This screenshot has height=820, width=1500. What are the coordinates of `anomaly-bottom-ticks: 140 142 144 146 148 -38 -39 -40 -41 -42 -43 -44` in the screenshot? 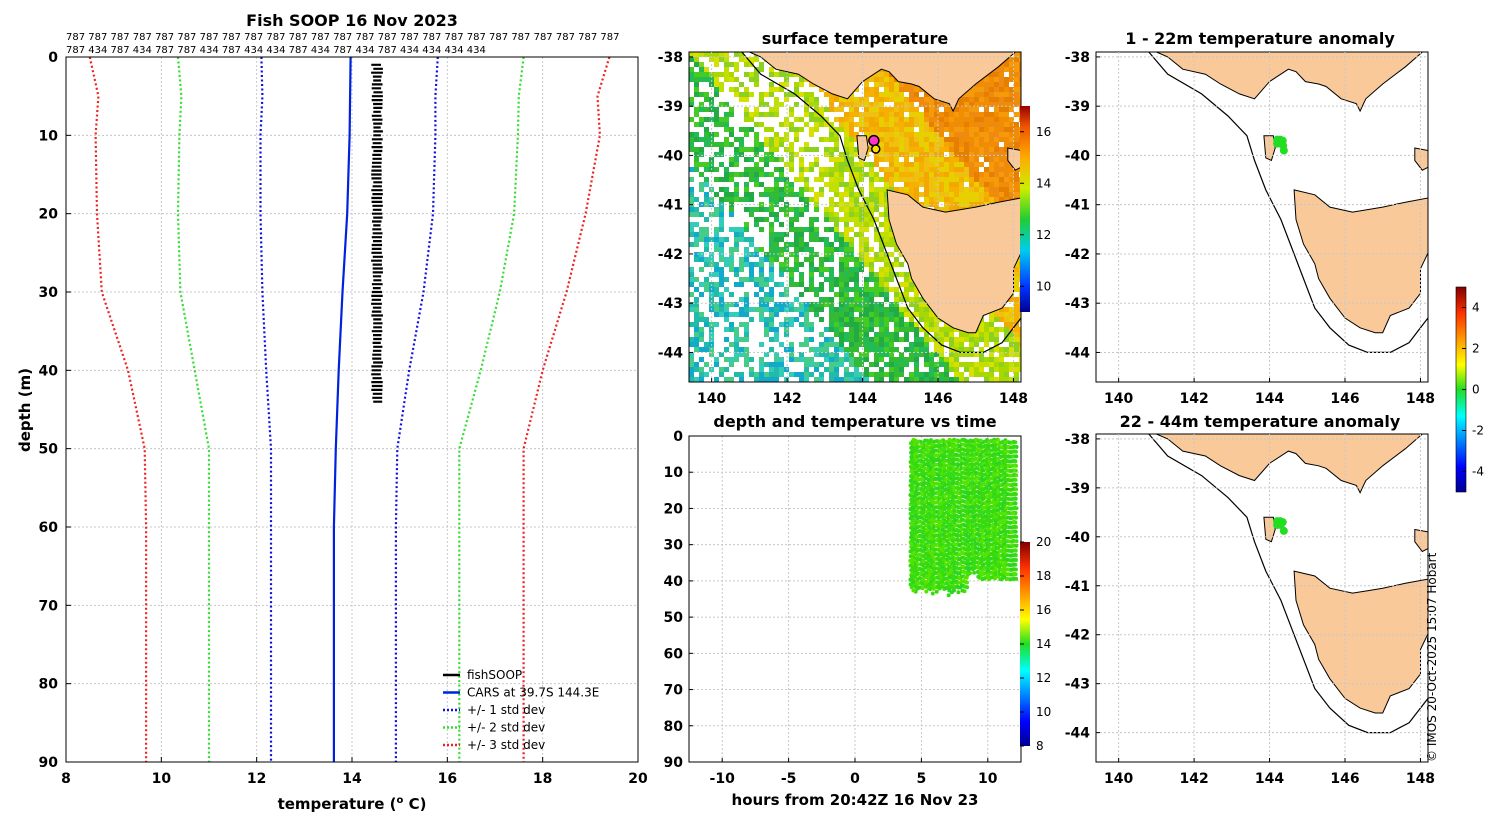 It's located at (1250, 609).